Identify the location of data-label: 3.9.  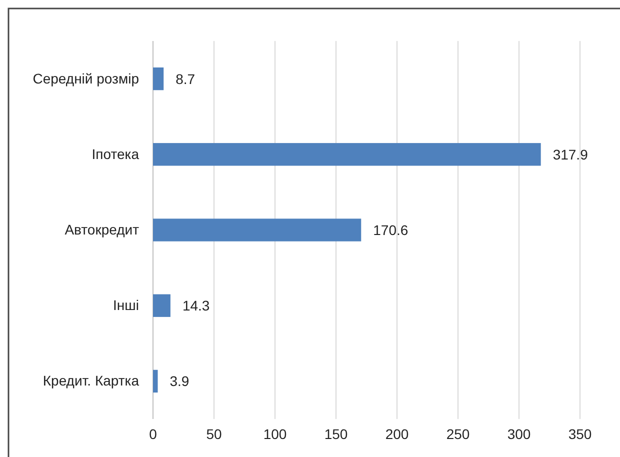
(180, 381).